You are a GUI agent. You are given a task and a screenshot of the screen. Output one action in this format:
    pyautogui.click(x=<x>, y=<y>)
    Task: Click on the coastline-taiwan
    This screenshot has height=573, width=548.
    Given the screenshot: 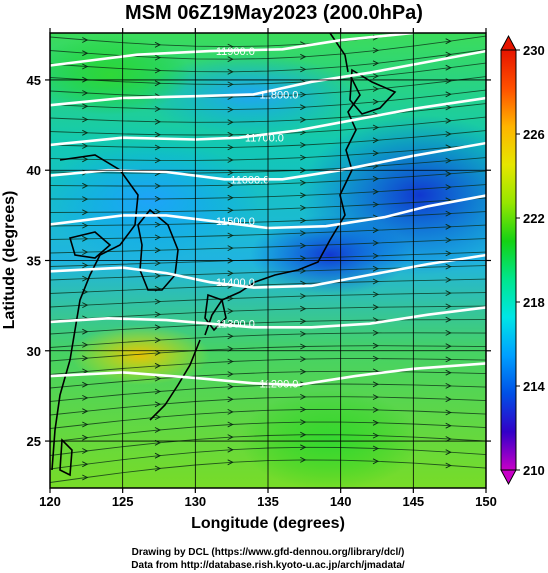 What is the action you would take?
    pyautogui.click(x=66, y=457)
    